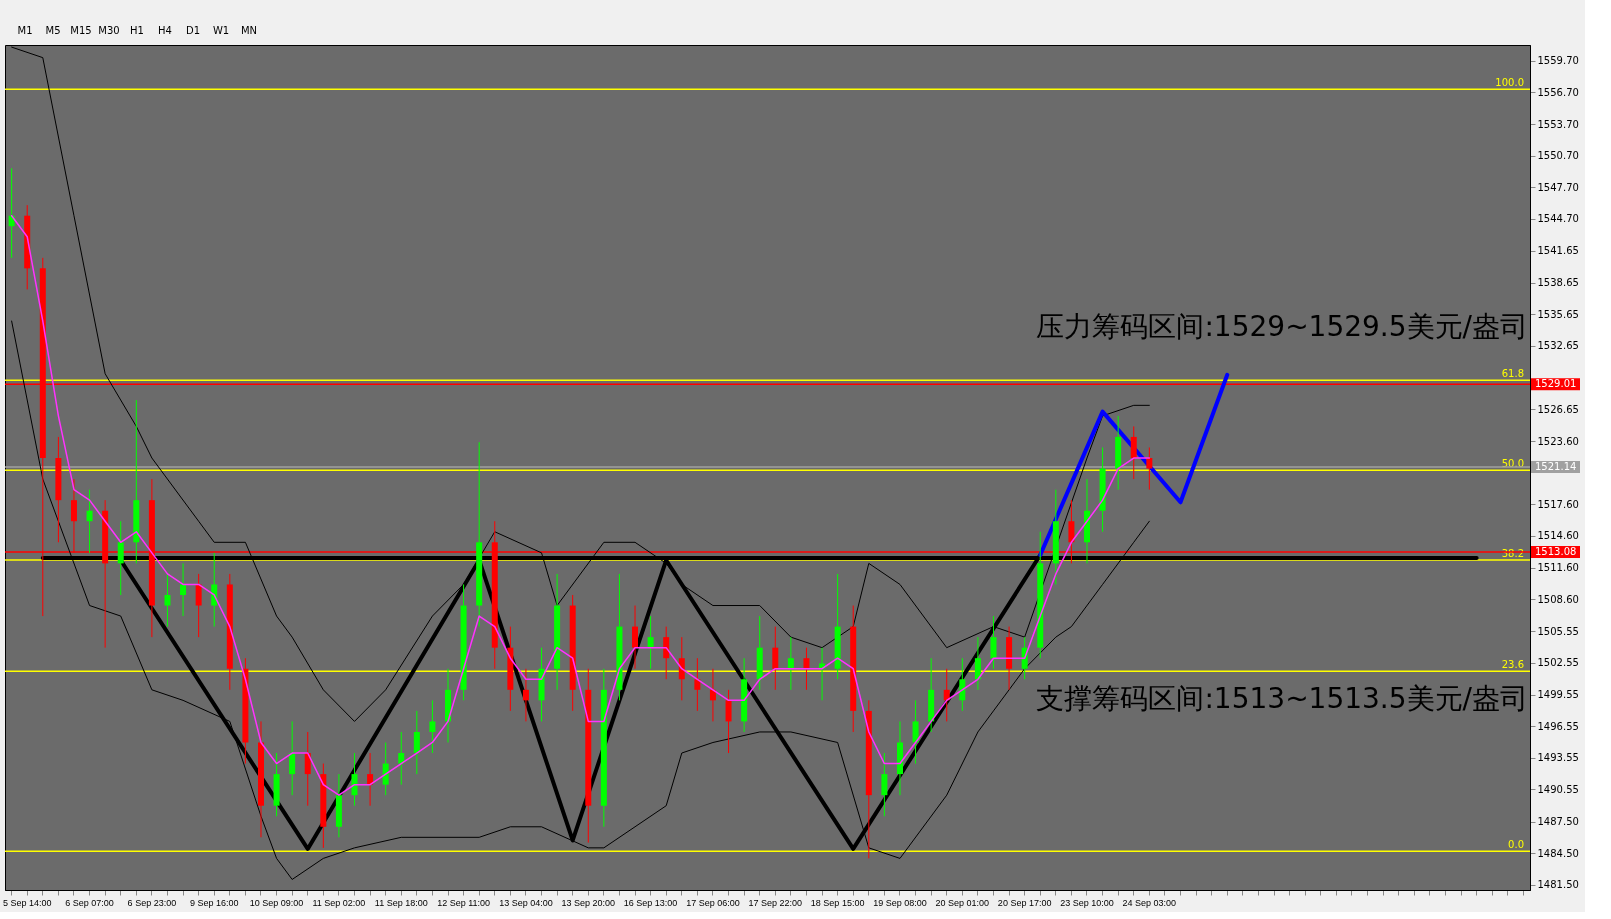 This screenshot has height=919, width=1611. What do you see at coordinates (1558, 568) in the screenshot?
I see `y-tick-label: 1511.60` at bounding box center [1558, 568].